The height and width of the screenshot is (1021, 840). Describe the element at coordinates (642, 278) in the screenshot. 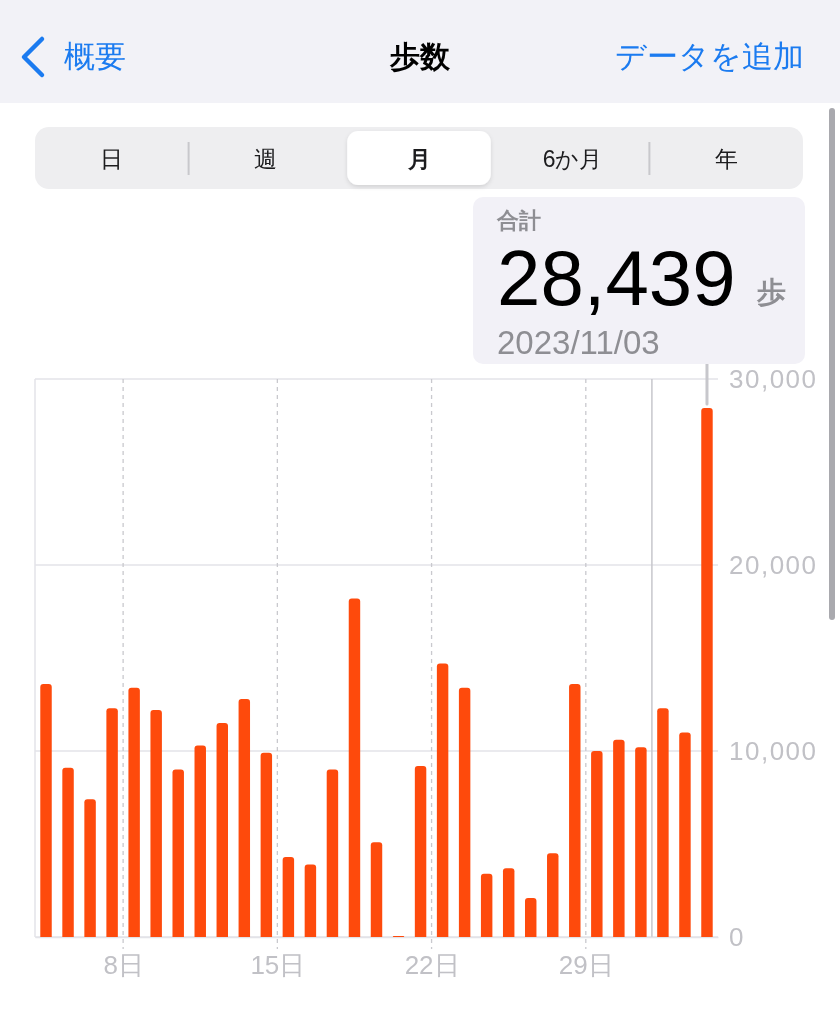

I see `annotation: 28,439 歩` at that location.